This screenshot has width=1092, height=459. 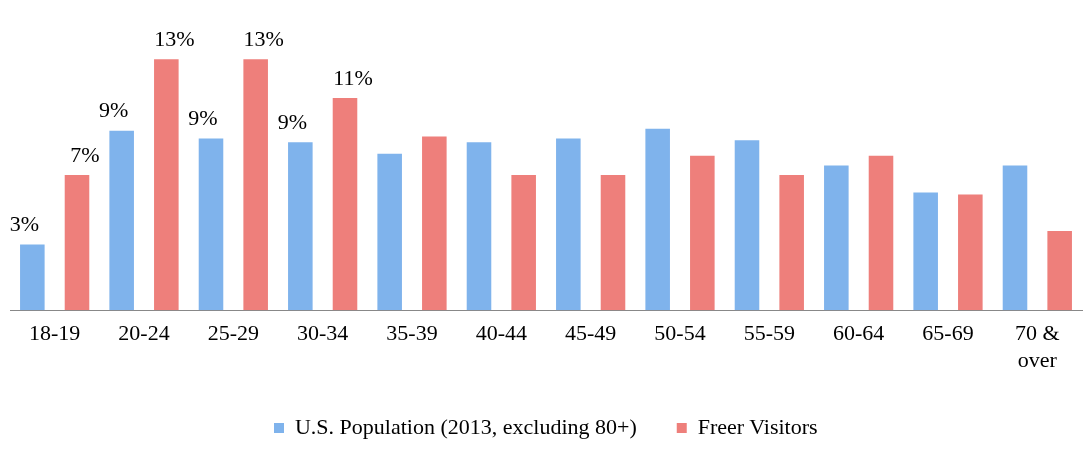 I want to click on x-tick-label: 20-24, so click(x=144, y=333).